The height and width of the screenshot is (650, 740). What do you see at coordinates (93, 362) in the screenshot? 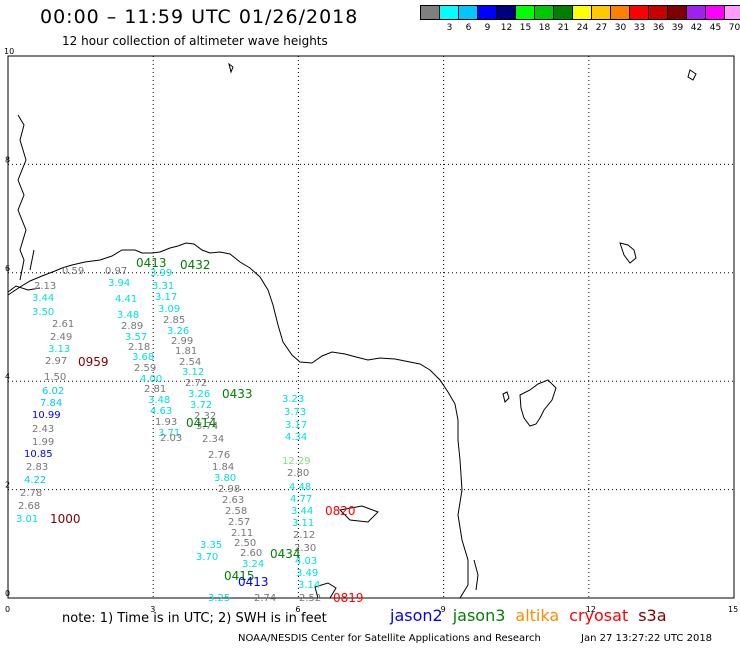
I see `pass-time-label: 0959` at bounding box center [93, 362].